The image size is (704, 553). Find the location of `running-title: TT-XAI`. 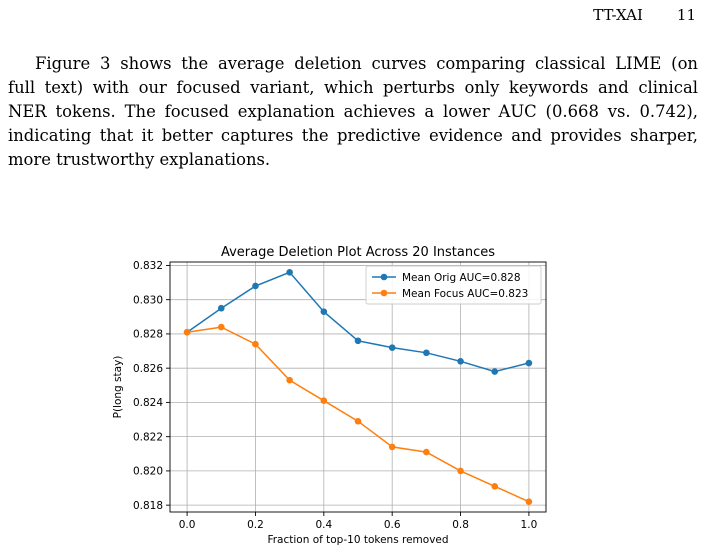

running-title: TT-XAI is located at coordinates (618, 15).